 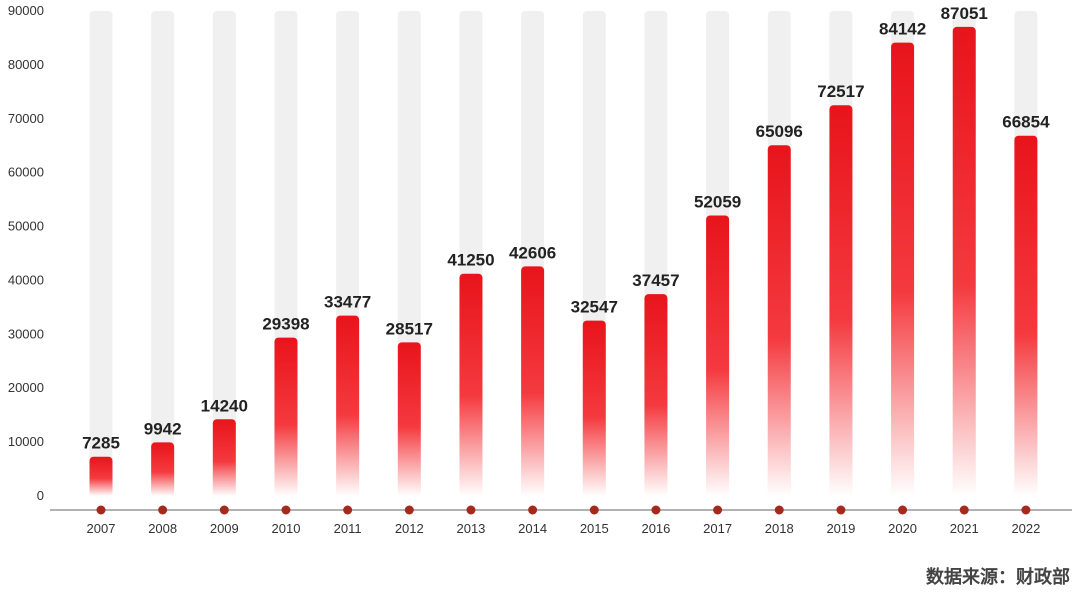 What do you see at coordinates (840, 528) in the screenshot?
I see `x-tick-label: 2019` at bounding box center [840, 528].